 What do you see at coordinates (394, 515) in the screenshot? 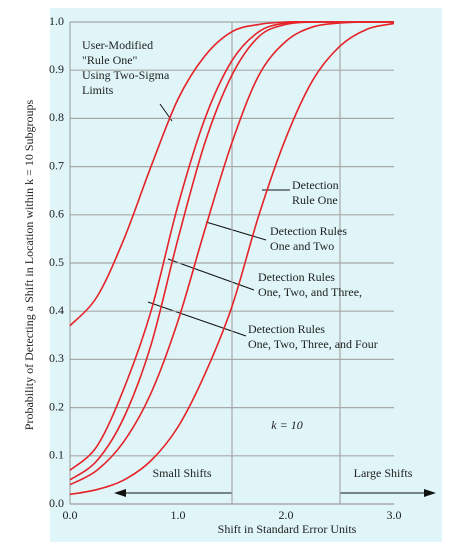
I see `x-tick-label: 3.0` at bounding box center [394, 515].